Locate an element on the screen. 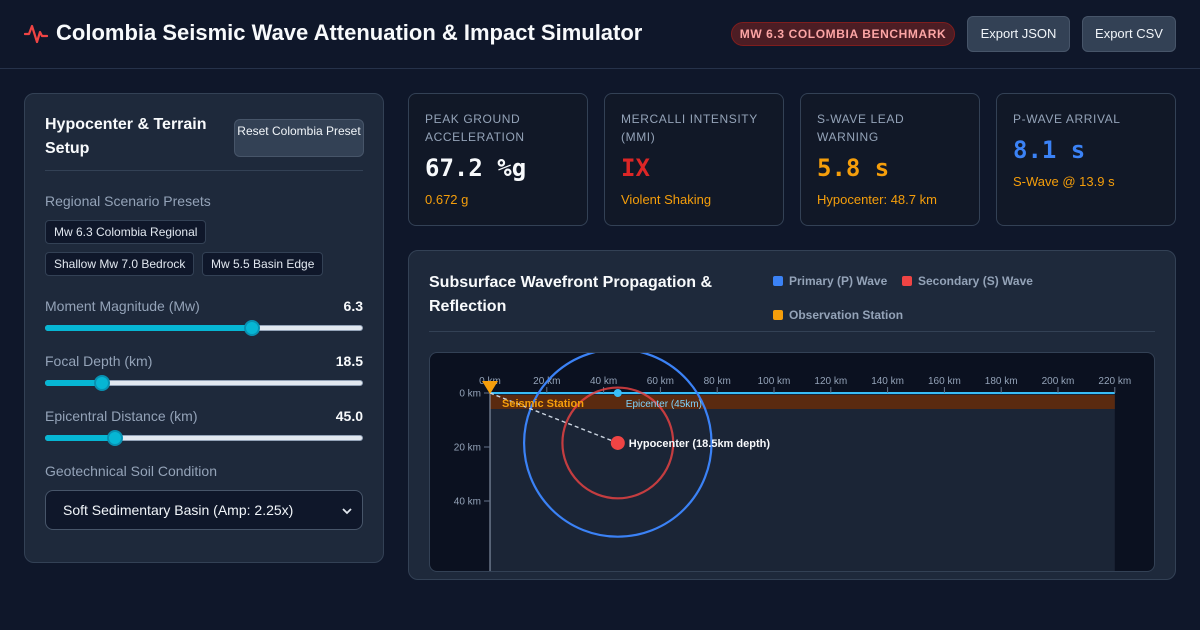 This screenshot has width=1200, height=630. p-wave-arrival-card: P-Wave Arrival 8.1 s S-Wave @ 13.9 s is located at coordinates (1086, 159).